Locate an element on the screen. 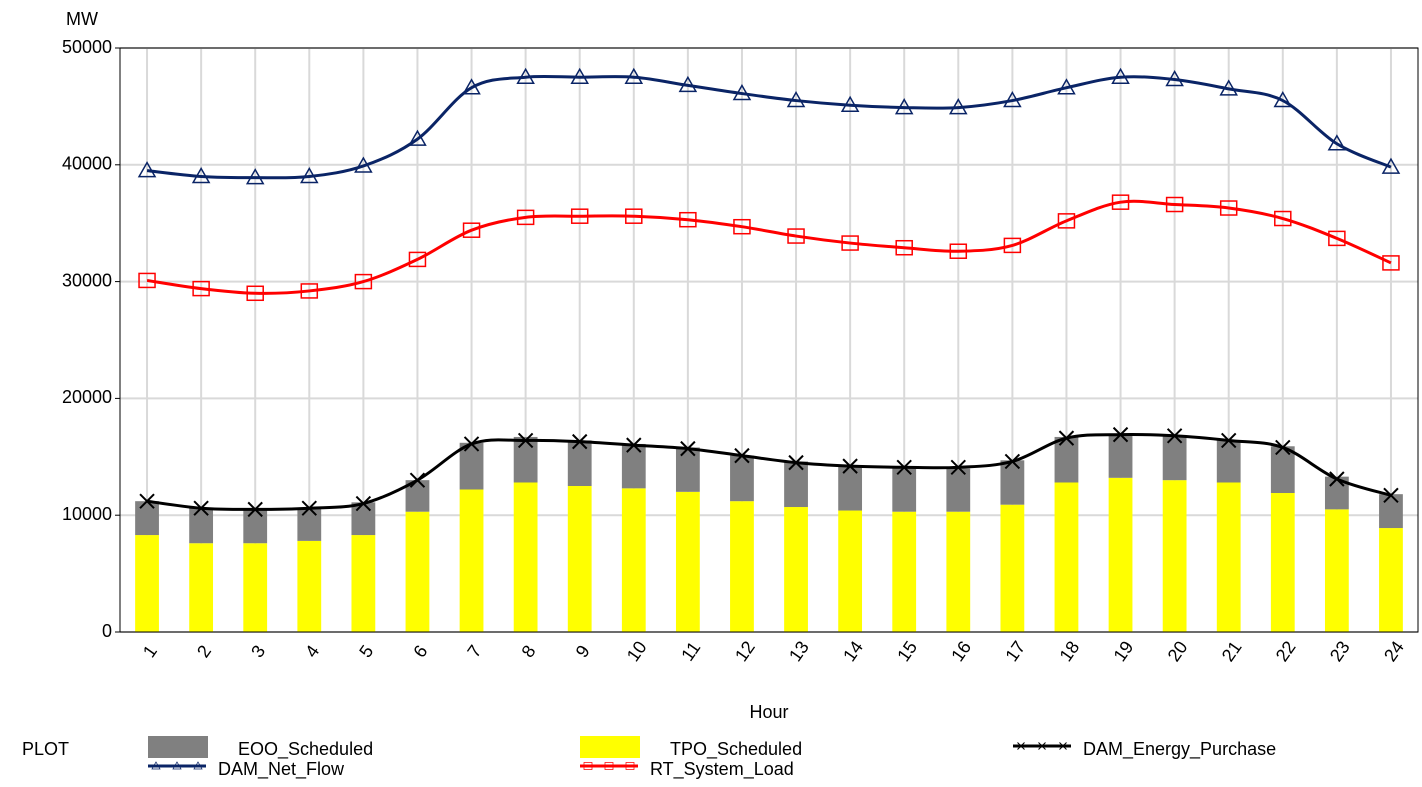  line is located at coordinates (769, 247).